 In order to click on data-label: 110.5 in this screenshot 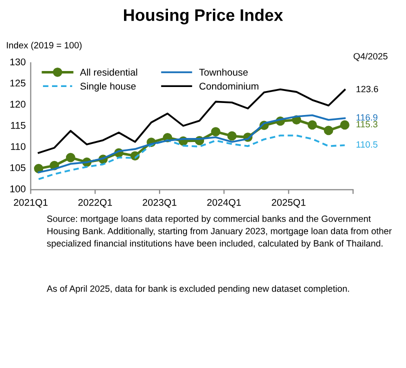, I will do `click(367, 144)`.